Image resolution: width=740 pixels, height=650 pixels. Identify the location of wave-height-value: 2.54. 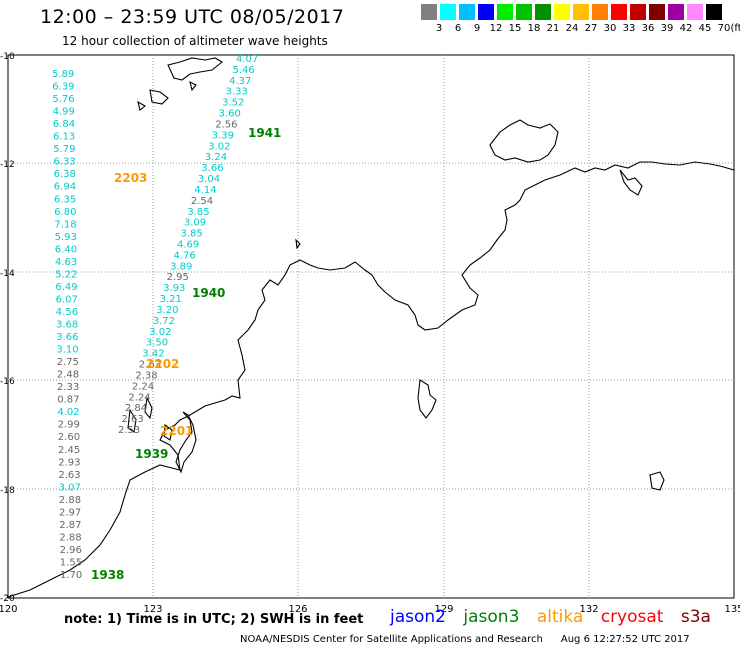
(202, 201).